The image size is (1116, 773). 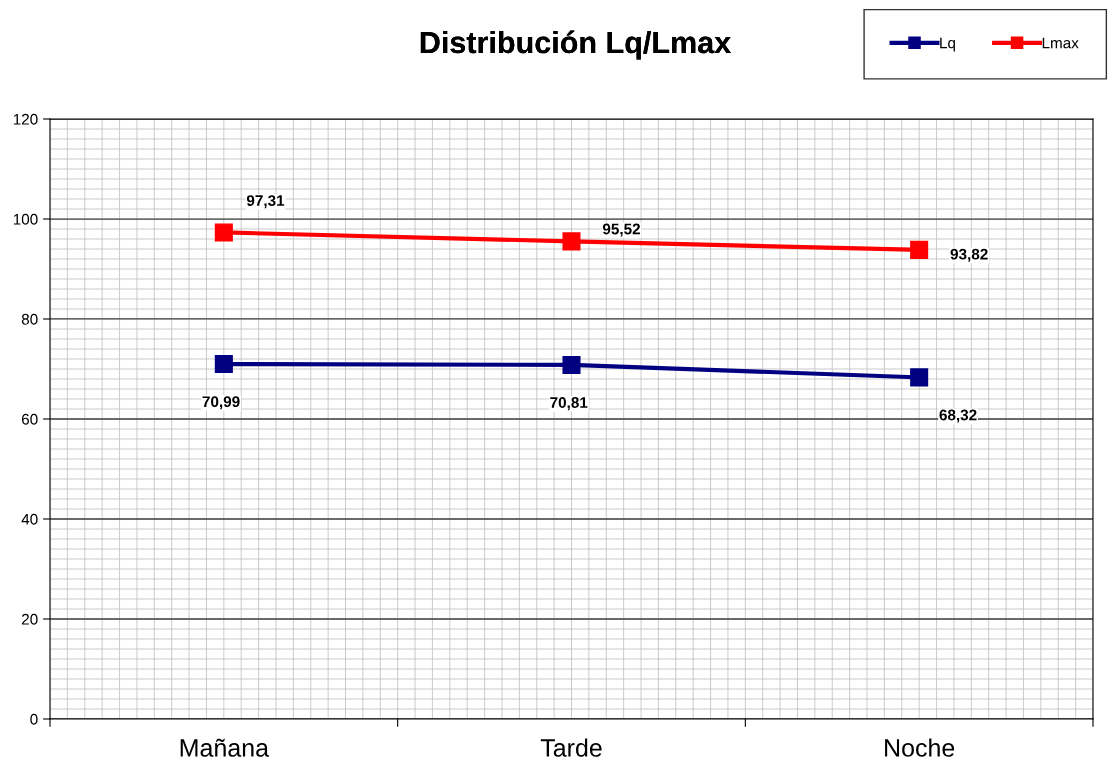 What do you see at coordinates (1060, 43) in the screenshot?
I see `legend-label: Lmax` at bounding box center [1060, 43].